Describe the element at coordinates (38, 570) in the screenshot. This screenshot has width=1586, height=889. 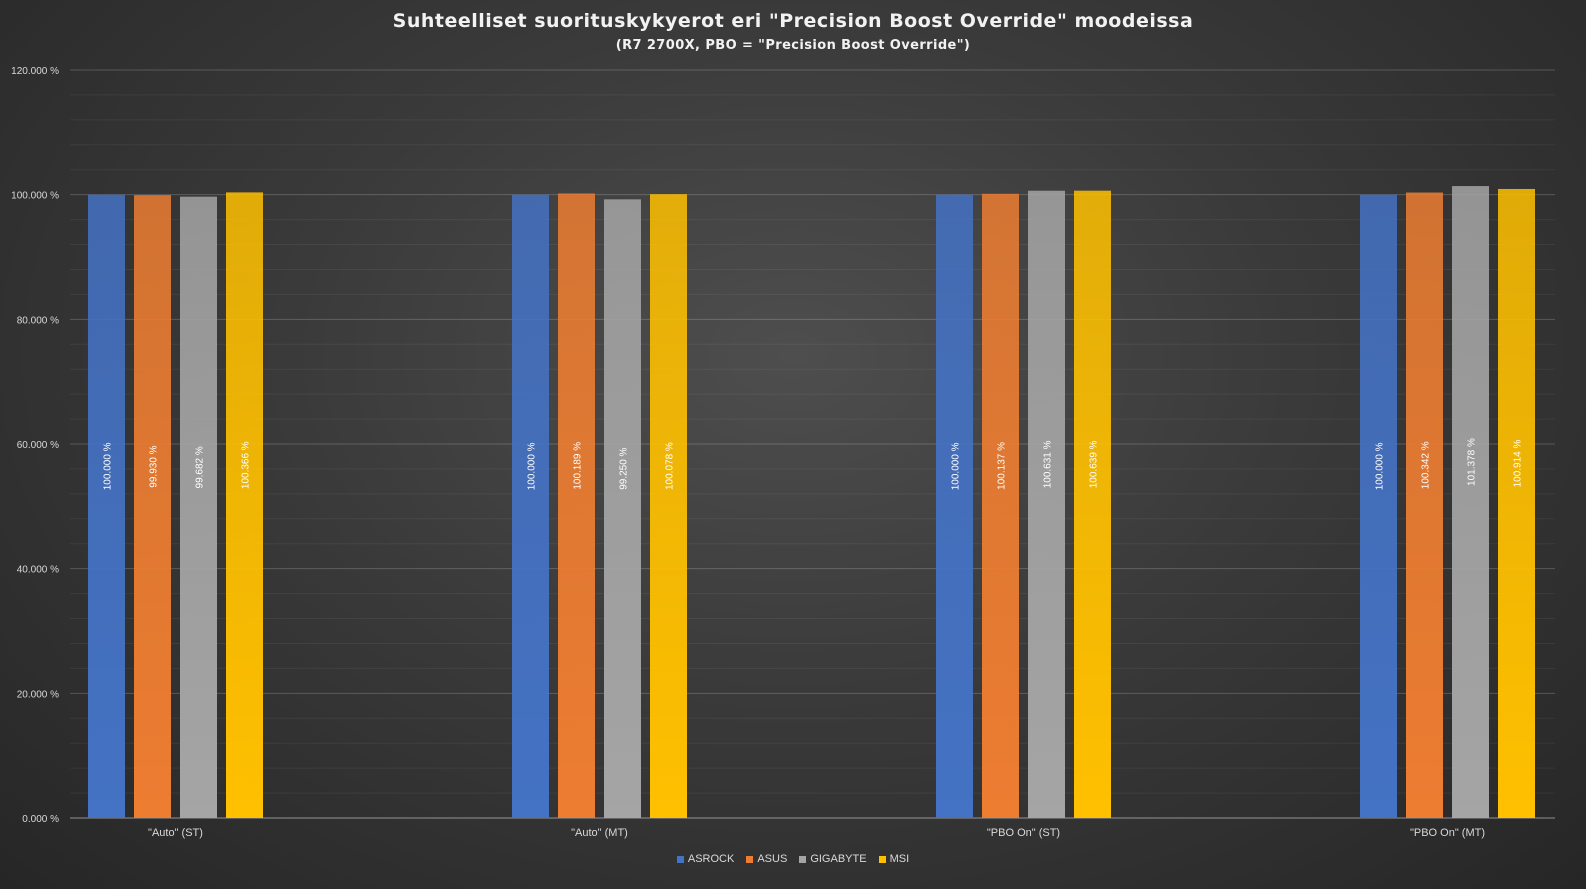
I see `y-tick-label: 40.000 %` at that location.